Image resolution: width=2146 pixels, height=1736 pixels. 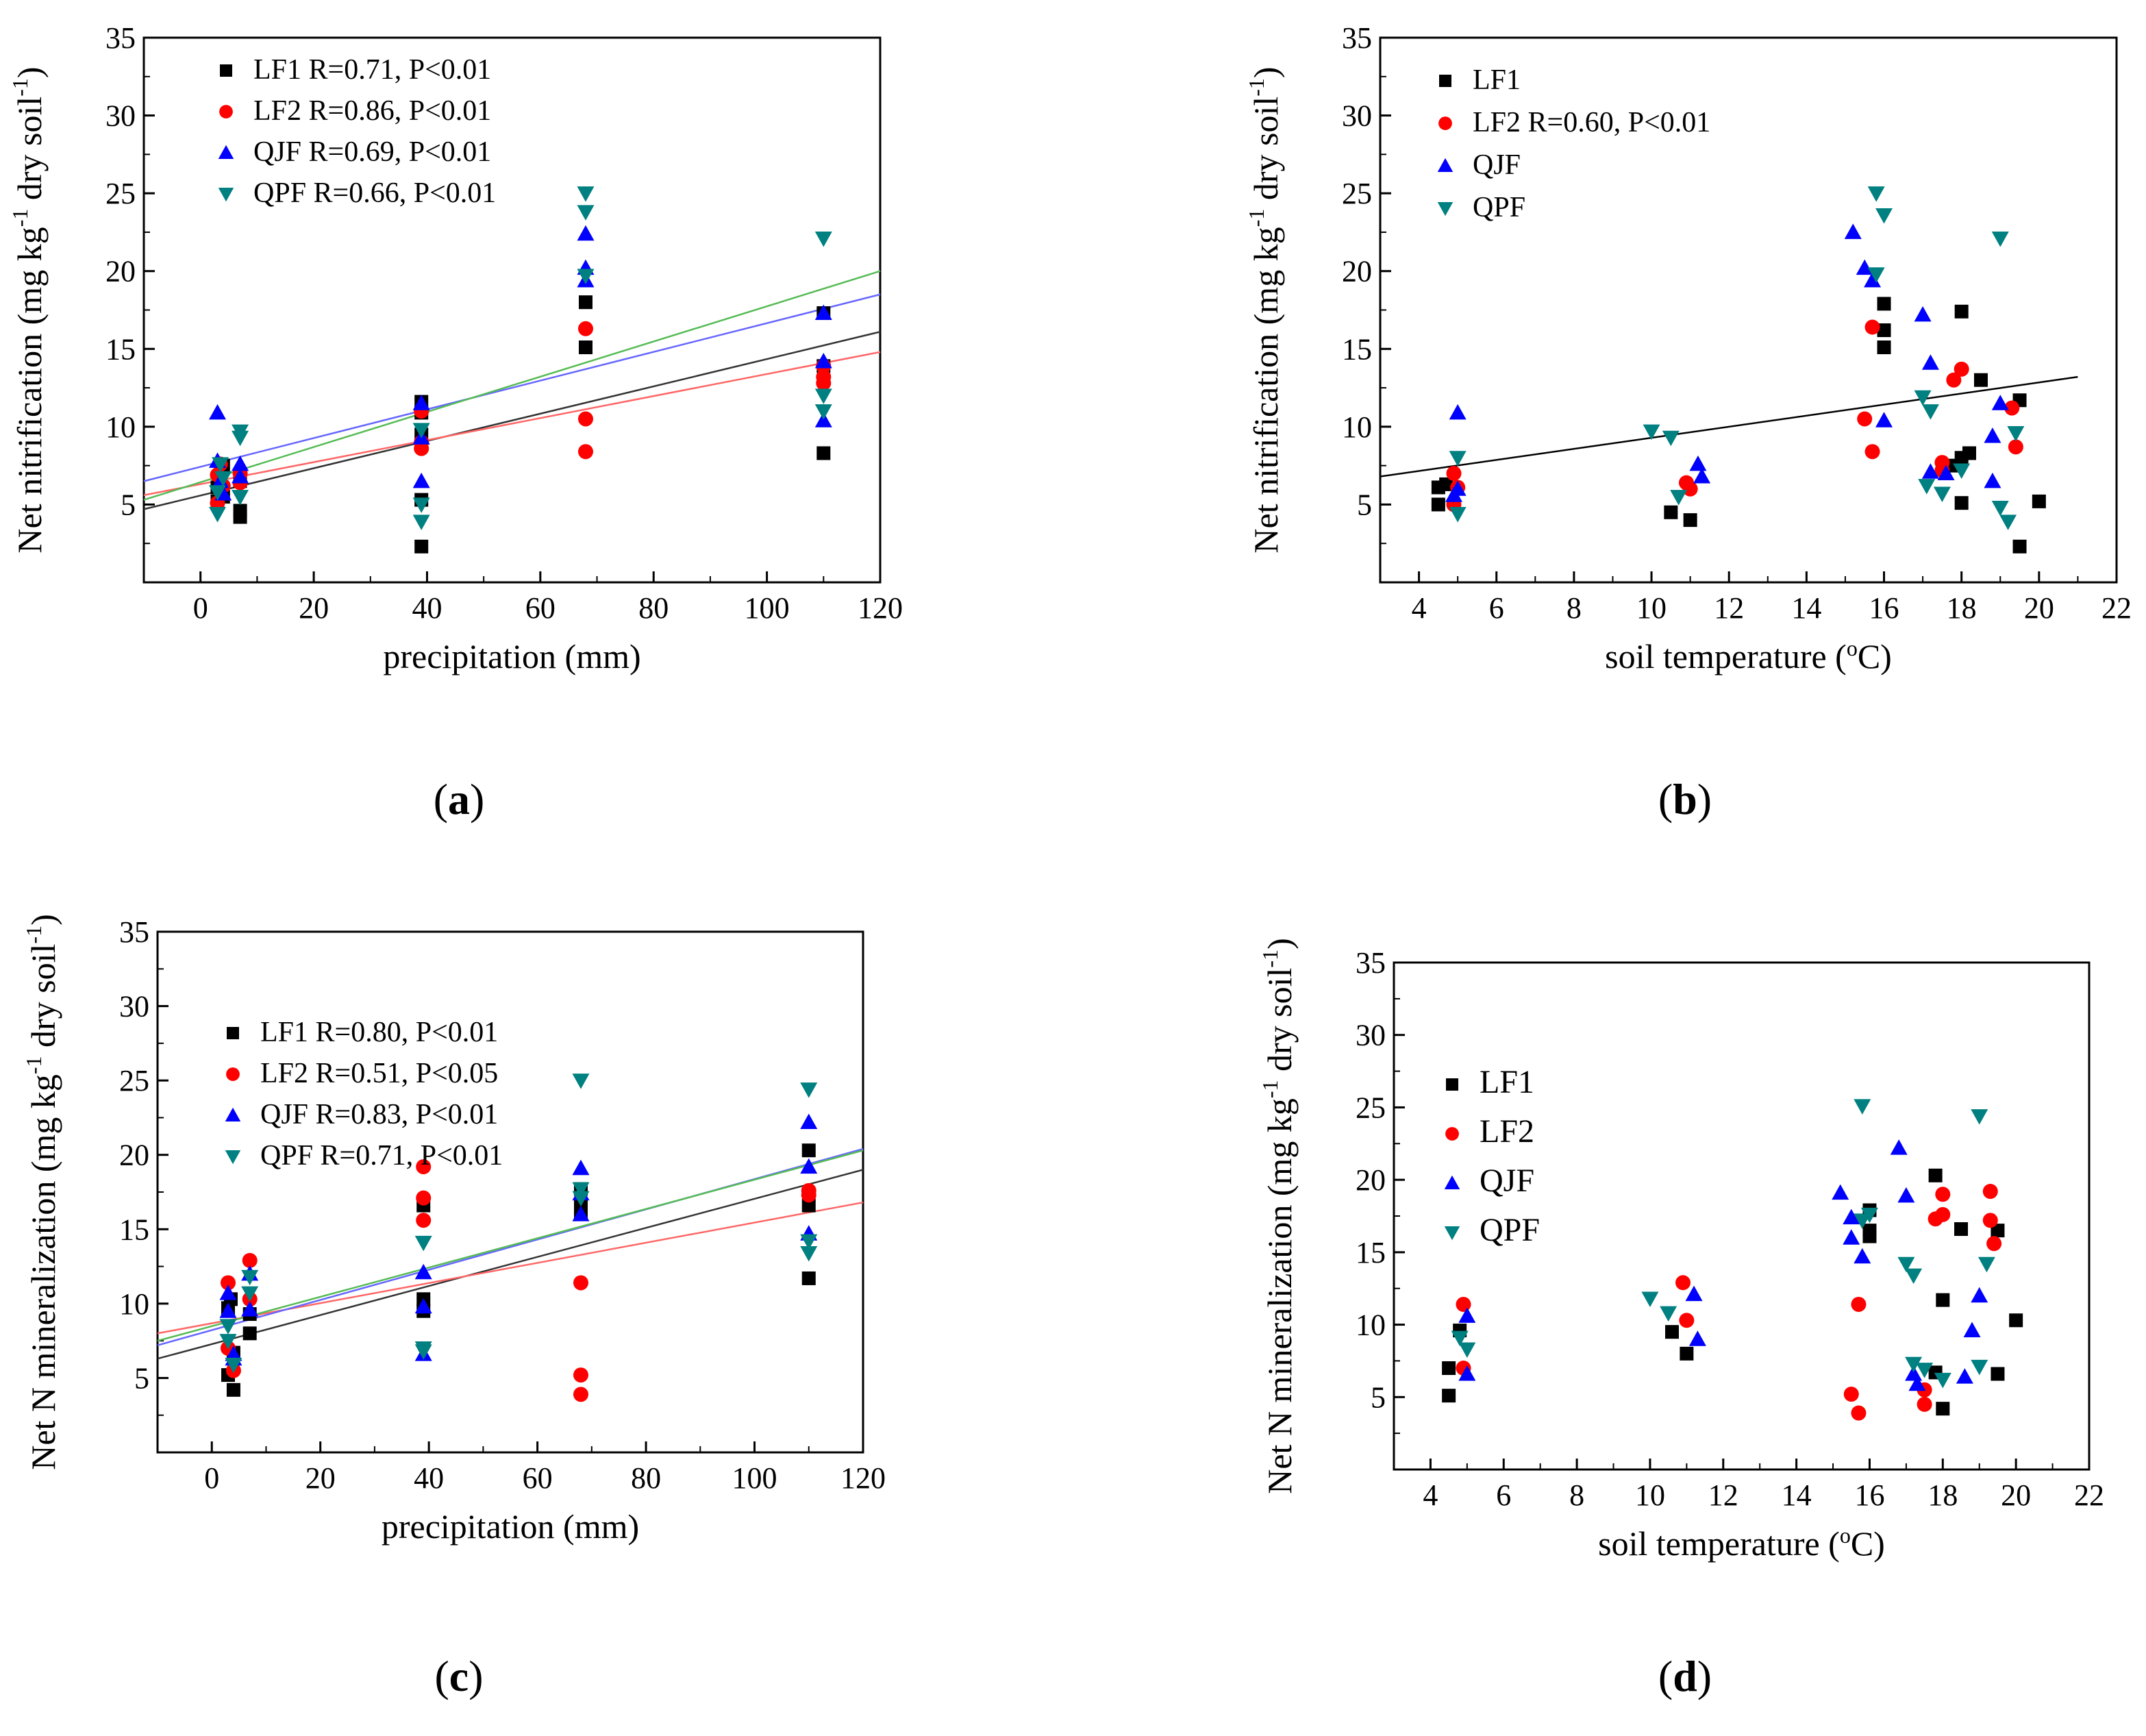 I want to click on chart-b-xtick-label: 4, so click(x=1419, y=608).